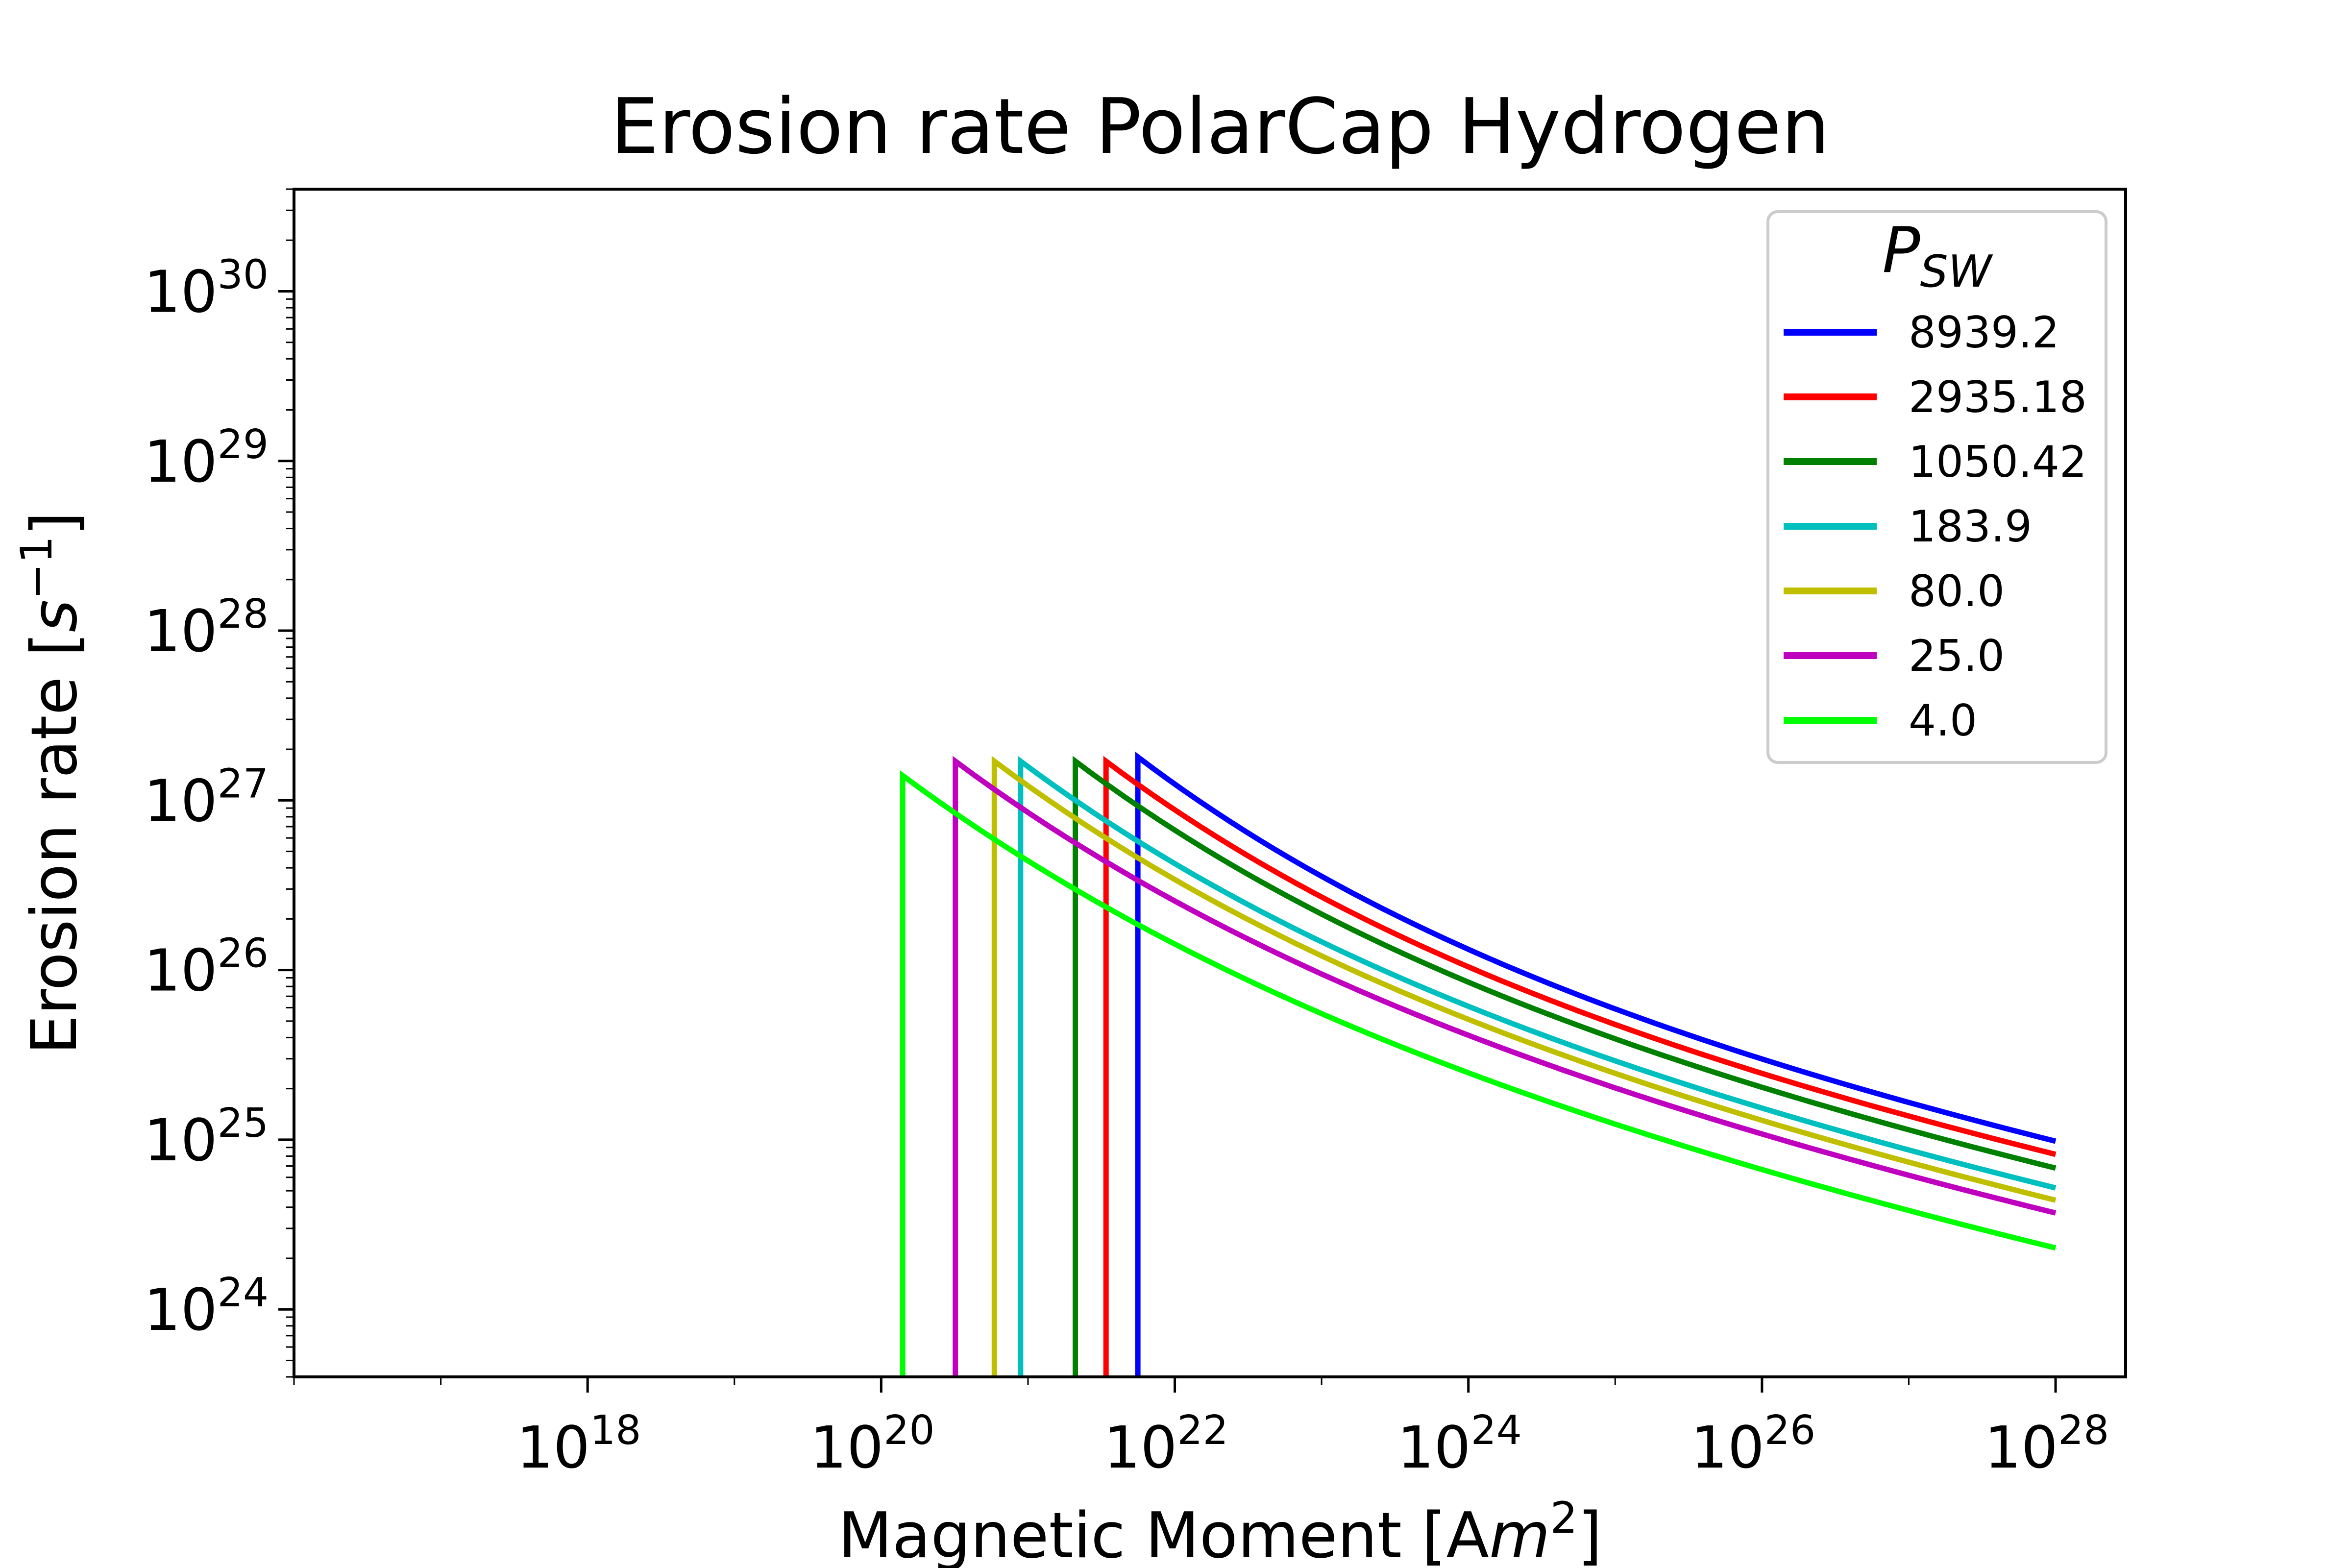  What do you see at coordinates (1519, 1533) in the screenshot?
I see `label-italic: m` at bounding box center [1519, 1533].